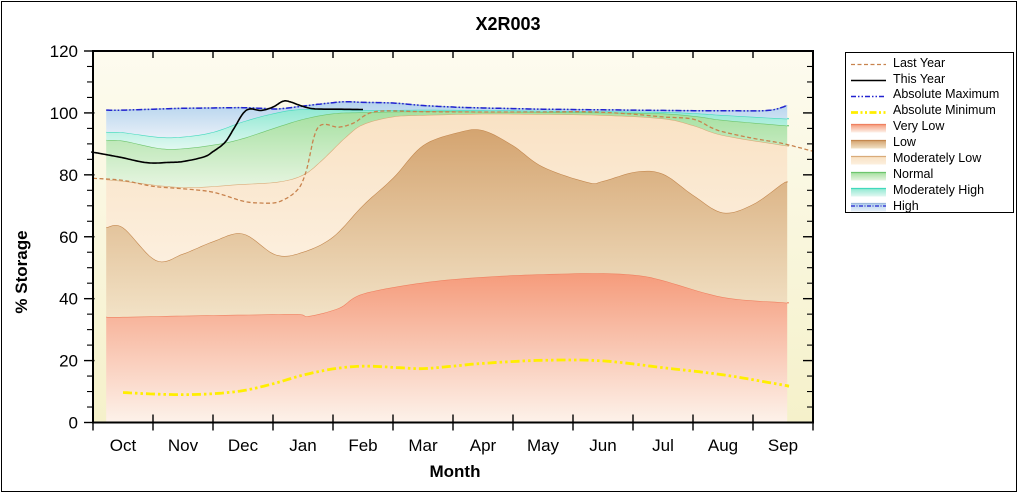 The width and height of the screenshot is (1020, 500). I want to click on y-tick-labels: 0 20 40 60 80 100 120, so click(64, 237).